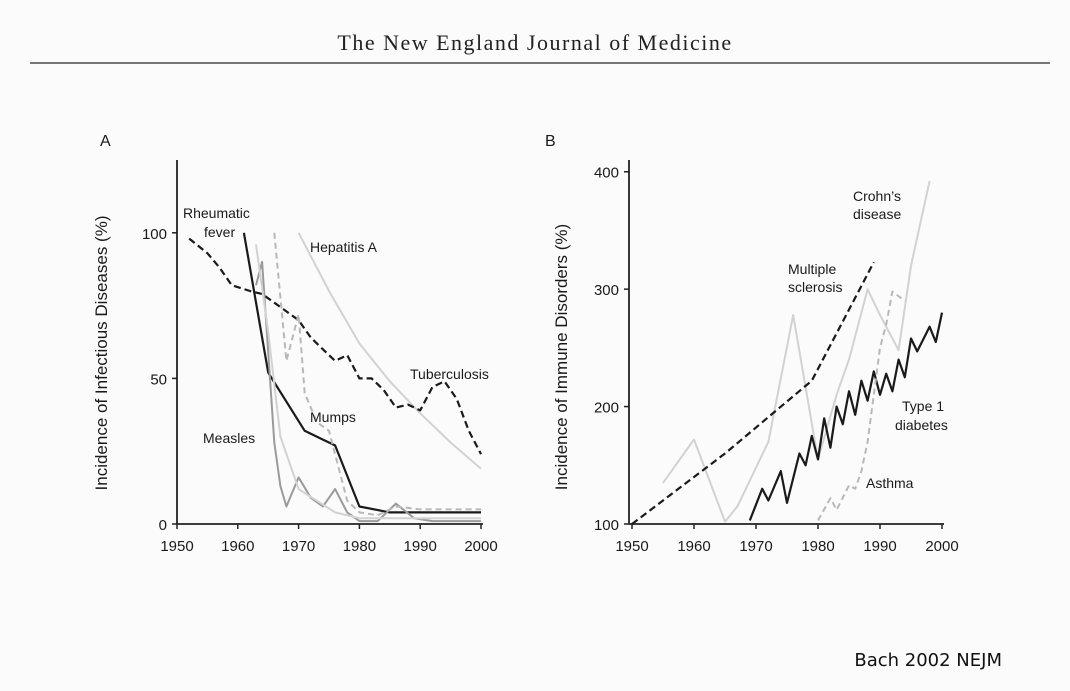 The image size is (1070, 691). I want to click on panel-b-y-tick-label: 400, so click(606, 173).